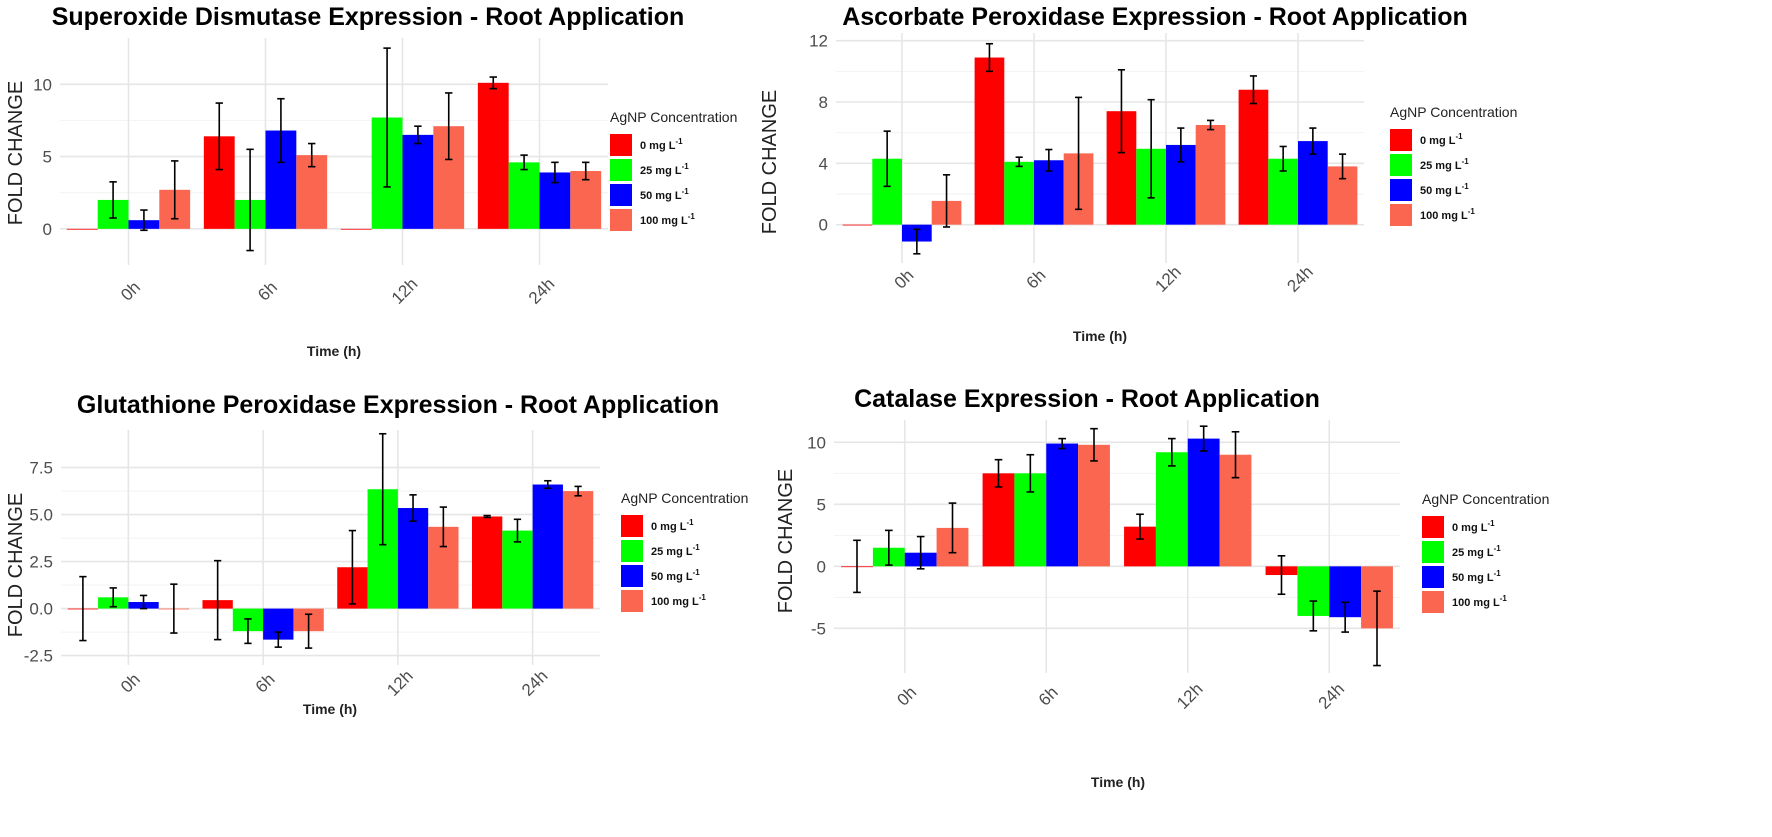  I want to click on y-tick-label: -2.5, so click(38, 656).